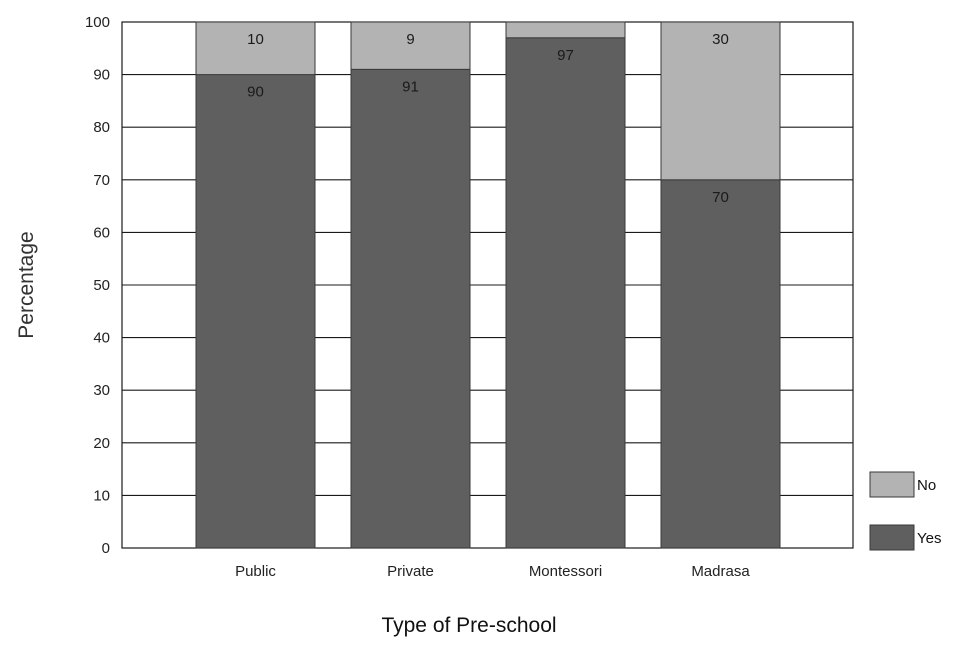 This screenshot has height=647, width=953. What do you see at coordinates (492, 571) in the screenshot?
I see `x-axis-ticks: Public Private Montessori Madrasa` at bounding box center [492, 571].